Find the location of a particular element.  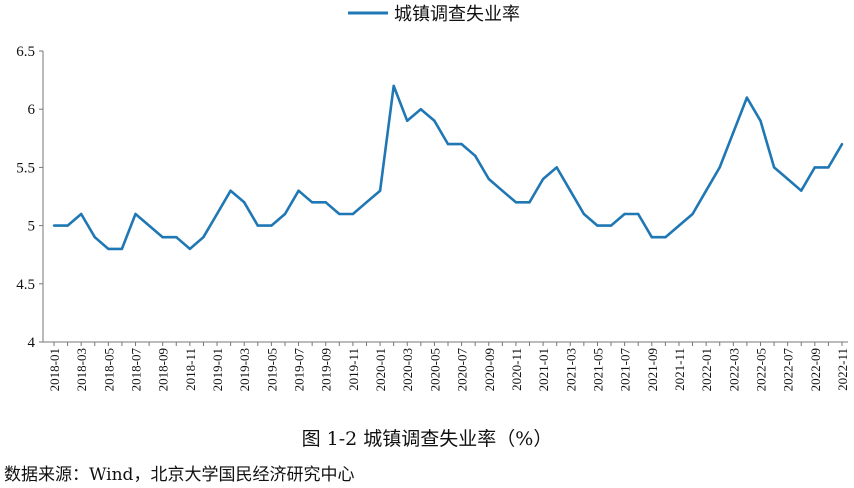

x-tick-label: 2021-09 is located at coordinates (652, 369).